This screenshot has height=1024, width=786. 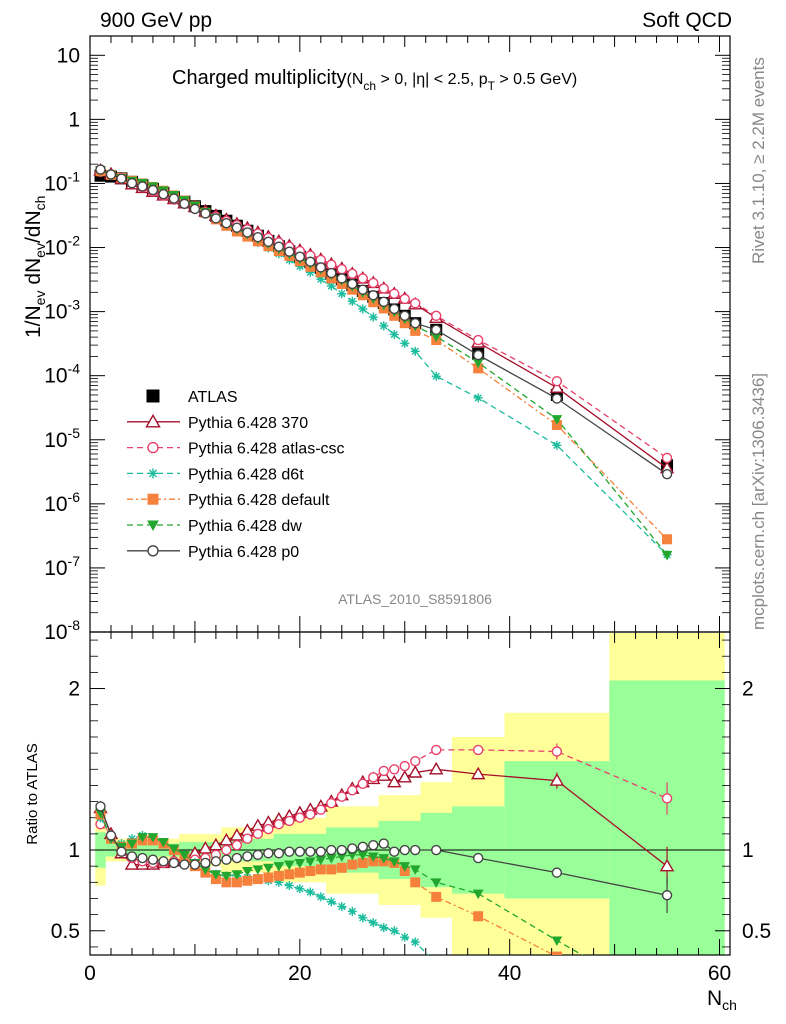 I want to click on ylabel-part-c: /dN, so click(x=33, y=226).